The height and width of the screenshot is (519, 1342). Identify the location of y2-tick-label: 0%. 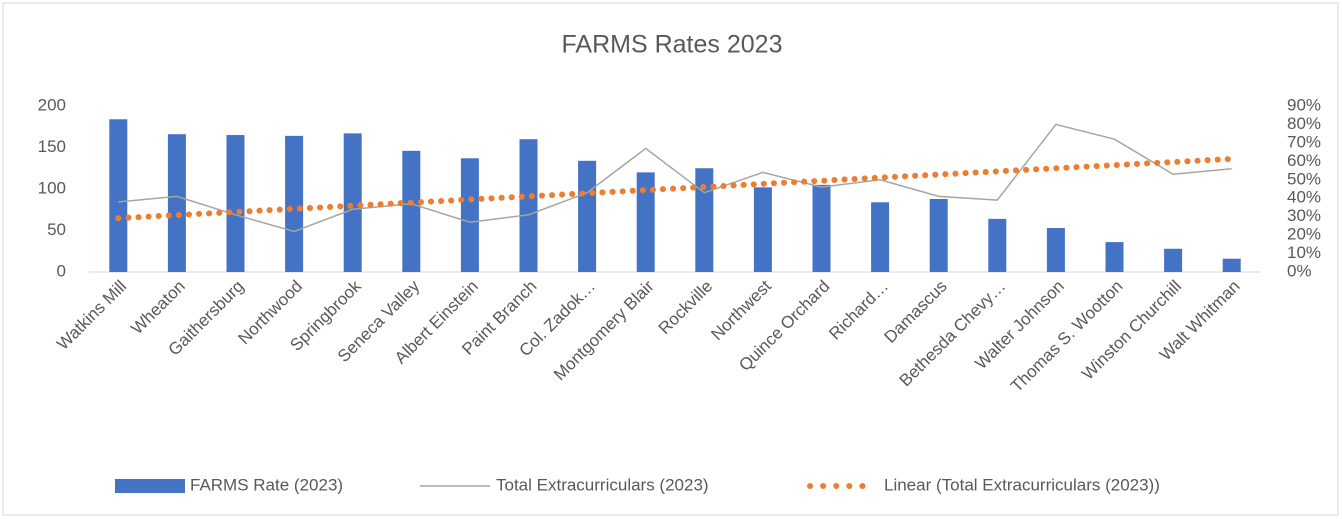
(1299, 270).